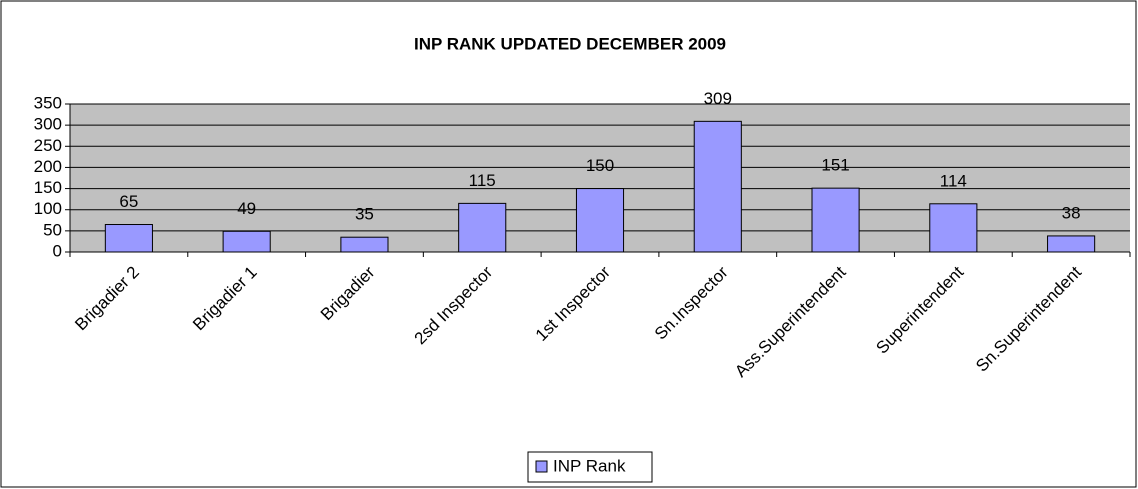  Describe the element at coordinates (52, 229) in the screenshot. I see `y-tick-label: 50` at that location.